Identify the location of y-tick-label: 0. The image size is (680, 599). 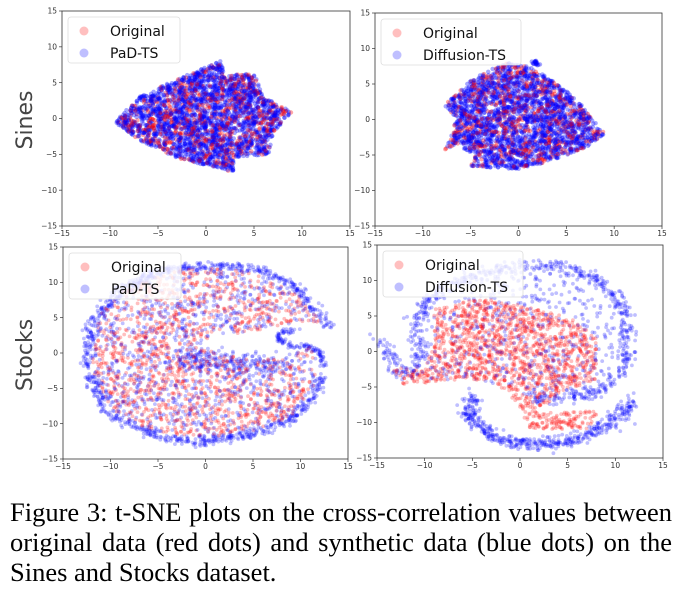
(54, 118).